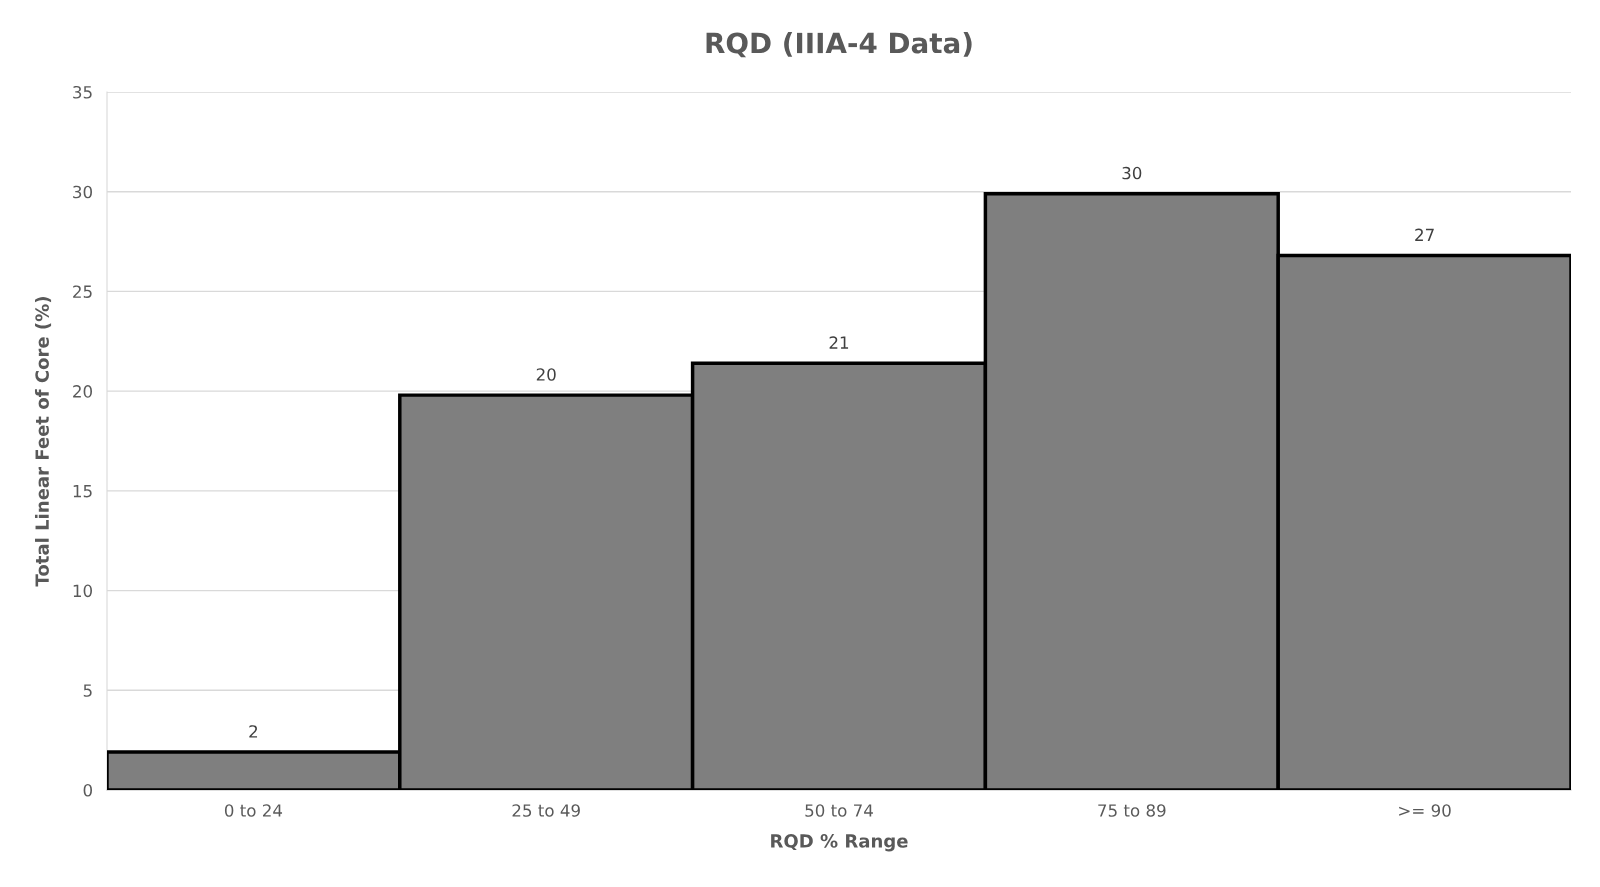 The image size is (1600, 887). What do you see at coordinates (87, 690) in the screenshot?
I see `y-tick-label: 5` at bounding box center [87, 690].